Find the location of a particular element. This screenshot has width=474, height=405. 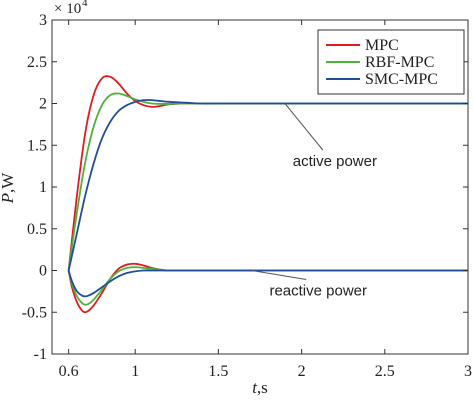

y-tick-label: 0.5 is located at coordinates (37, 229).